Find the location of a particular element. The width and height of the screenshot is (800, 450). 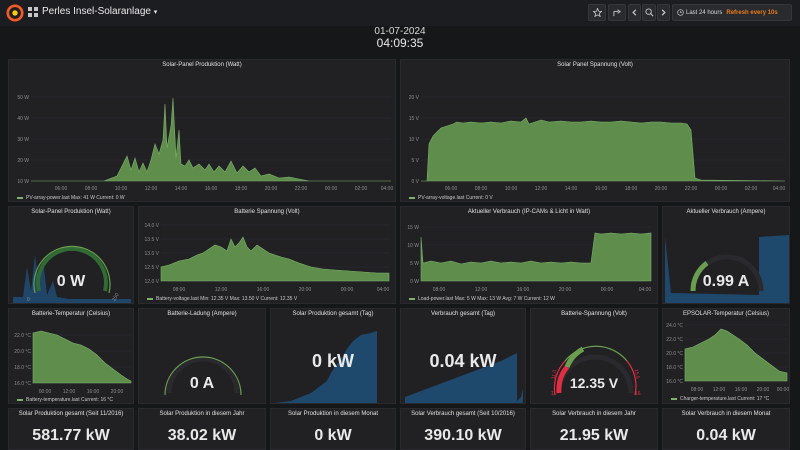

x-tick: 14:00 is located at coordinates (571, 189).